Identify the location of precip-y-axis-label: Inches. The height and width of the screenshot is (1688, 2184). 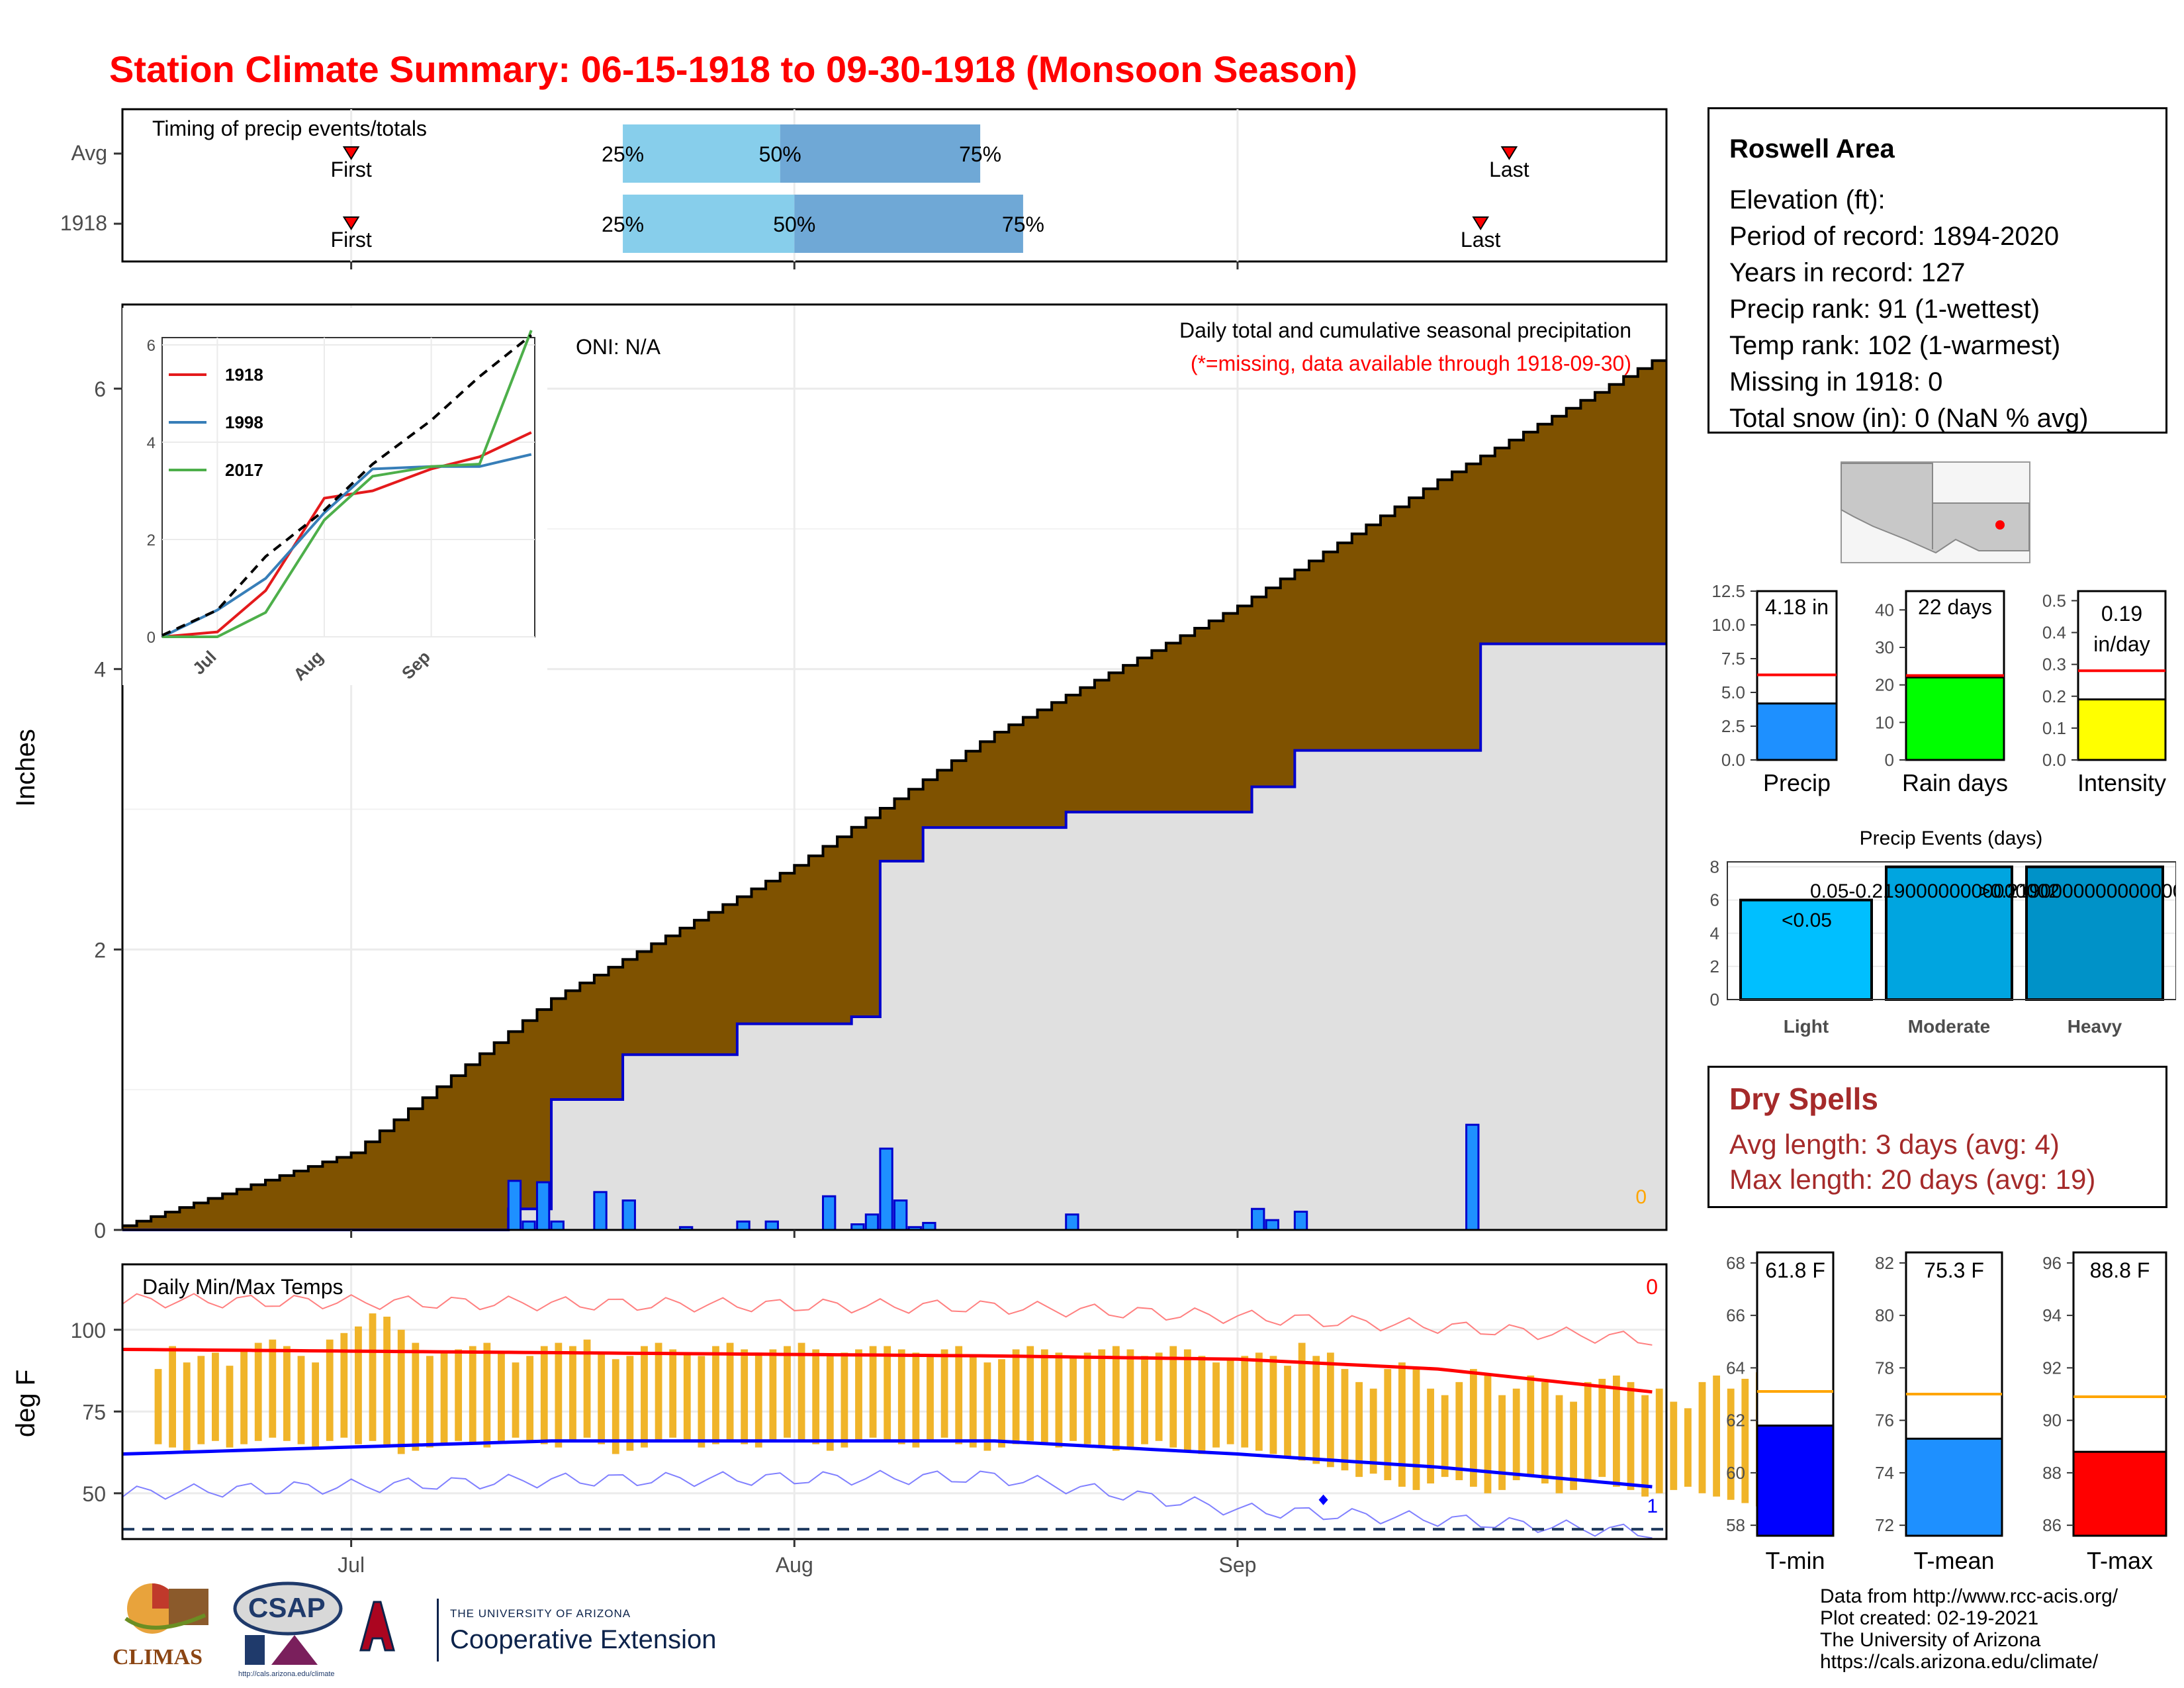
(26, 768).